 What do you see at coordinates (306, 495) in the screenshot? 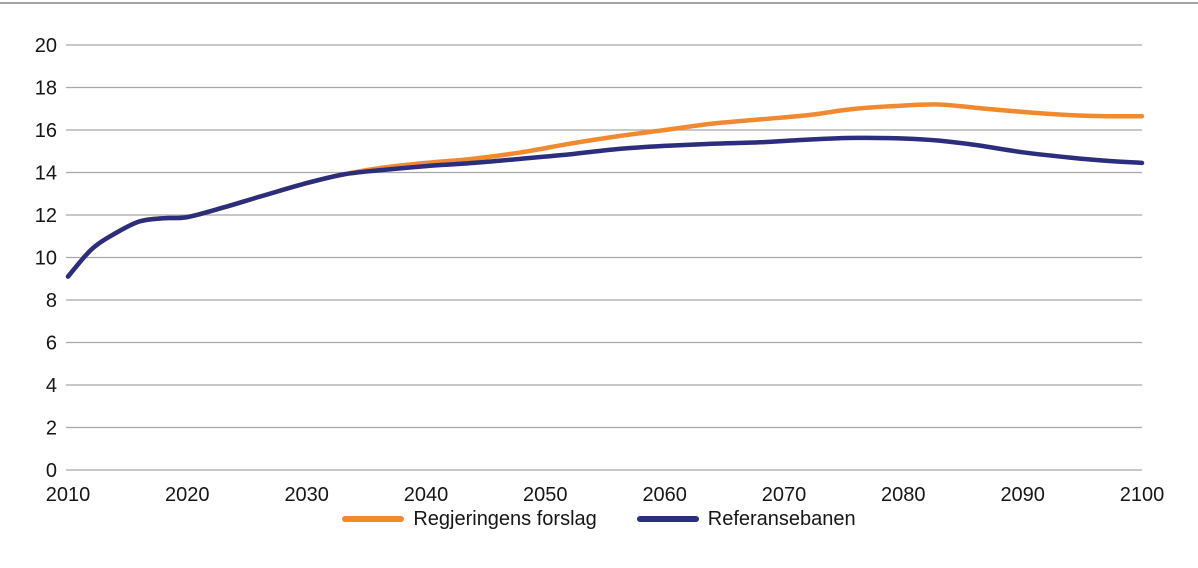
I see `x-tick-label-2030: 2030` at bounding box center [306, 495].